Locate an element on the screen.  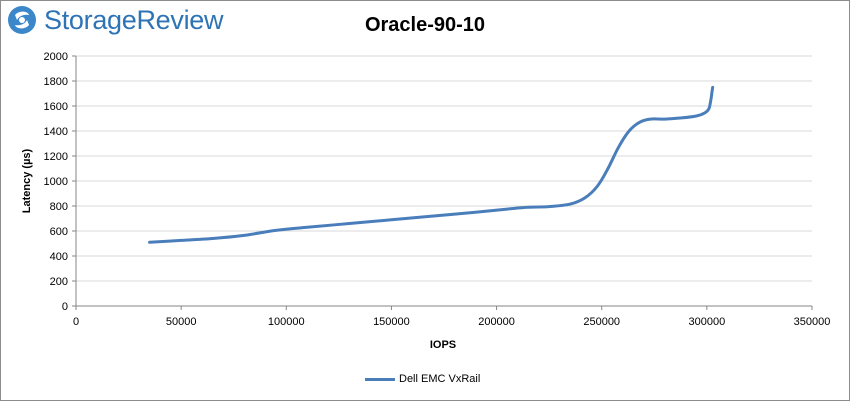
x-tick-label: 200000 is located at coordinates (496, 322).